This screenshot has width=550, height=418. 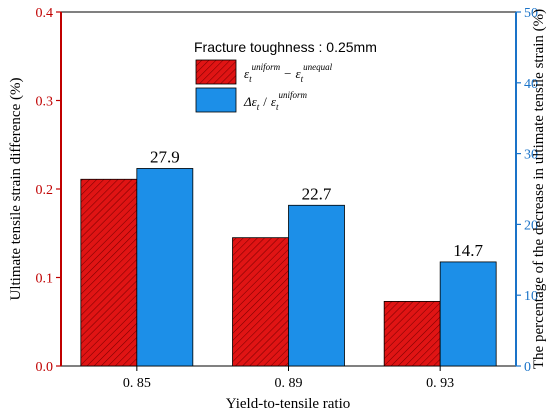 What do you see at coordinates (45, 190) in the screenshot?
I see `left-tick-label-2: 0.2` at bounding box center [45, 190].